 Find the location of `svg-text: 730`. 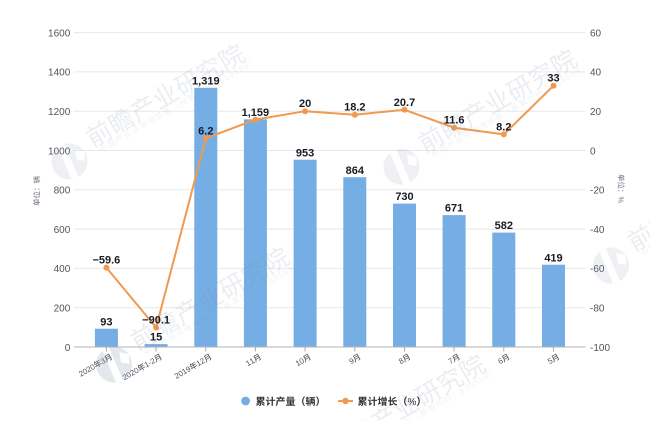

svg-text: 730 is located at coordinates (404, 197).